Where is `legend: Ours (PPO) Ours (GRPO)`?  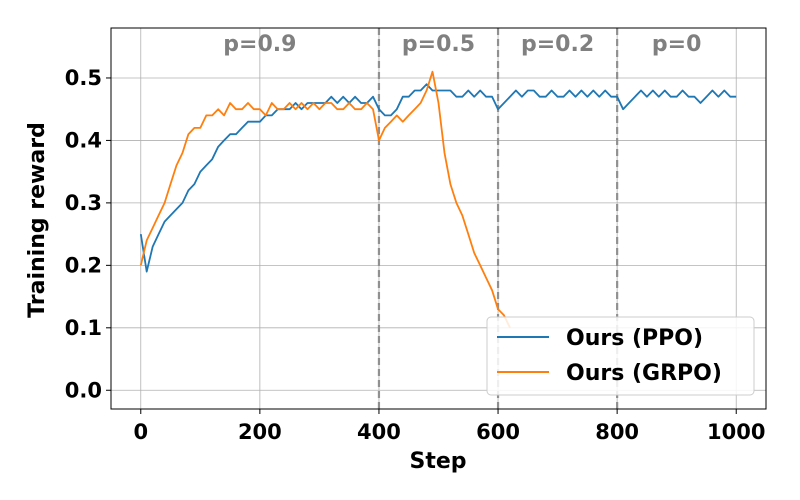
legend: Ours (PPO) Ours (GRPO) is located at coordinates (620, 356).